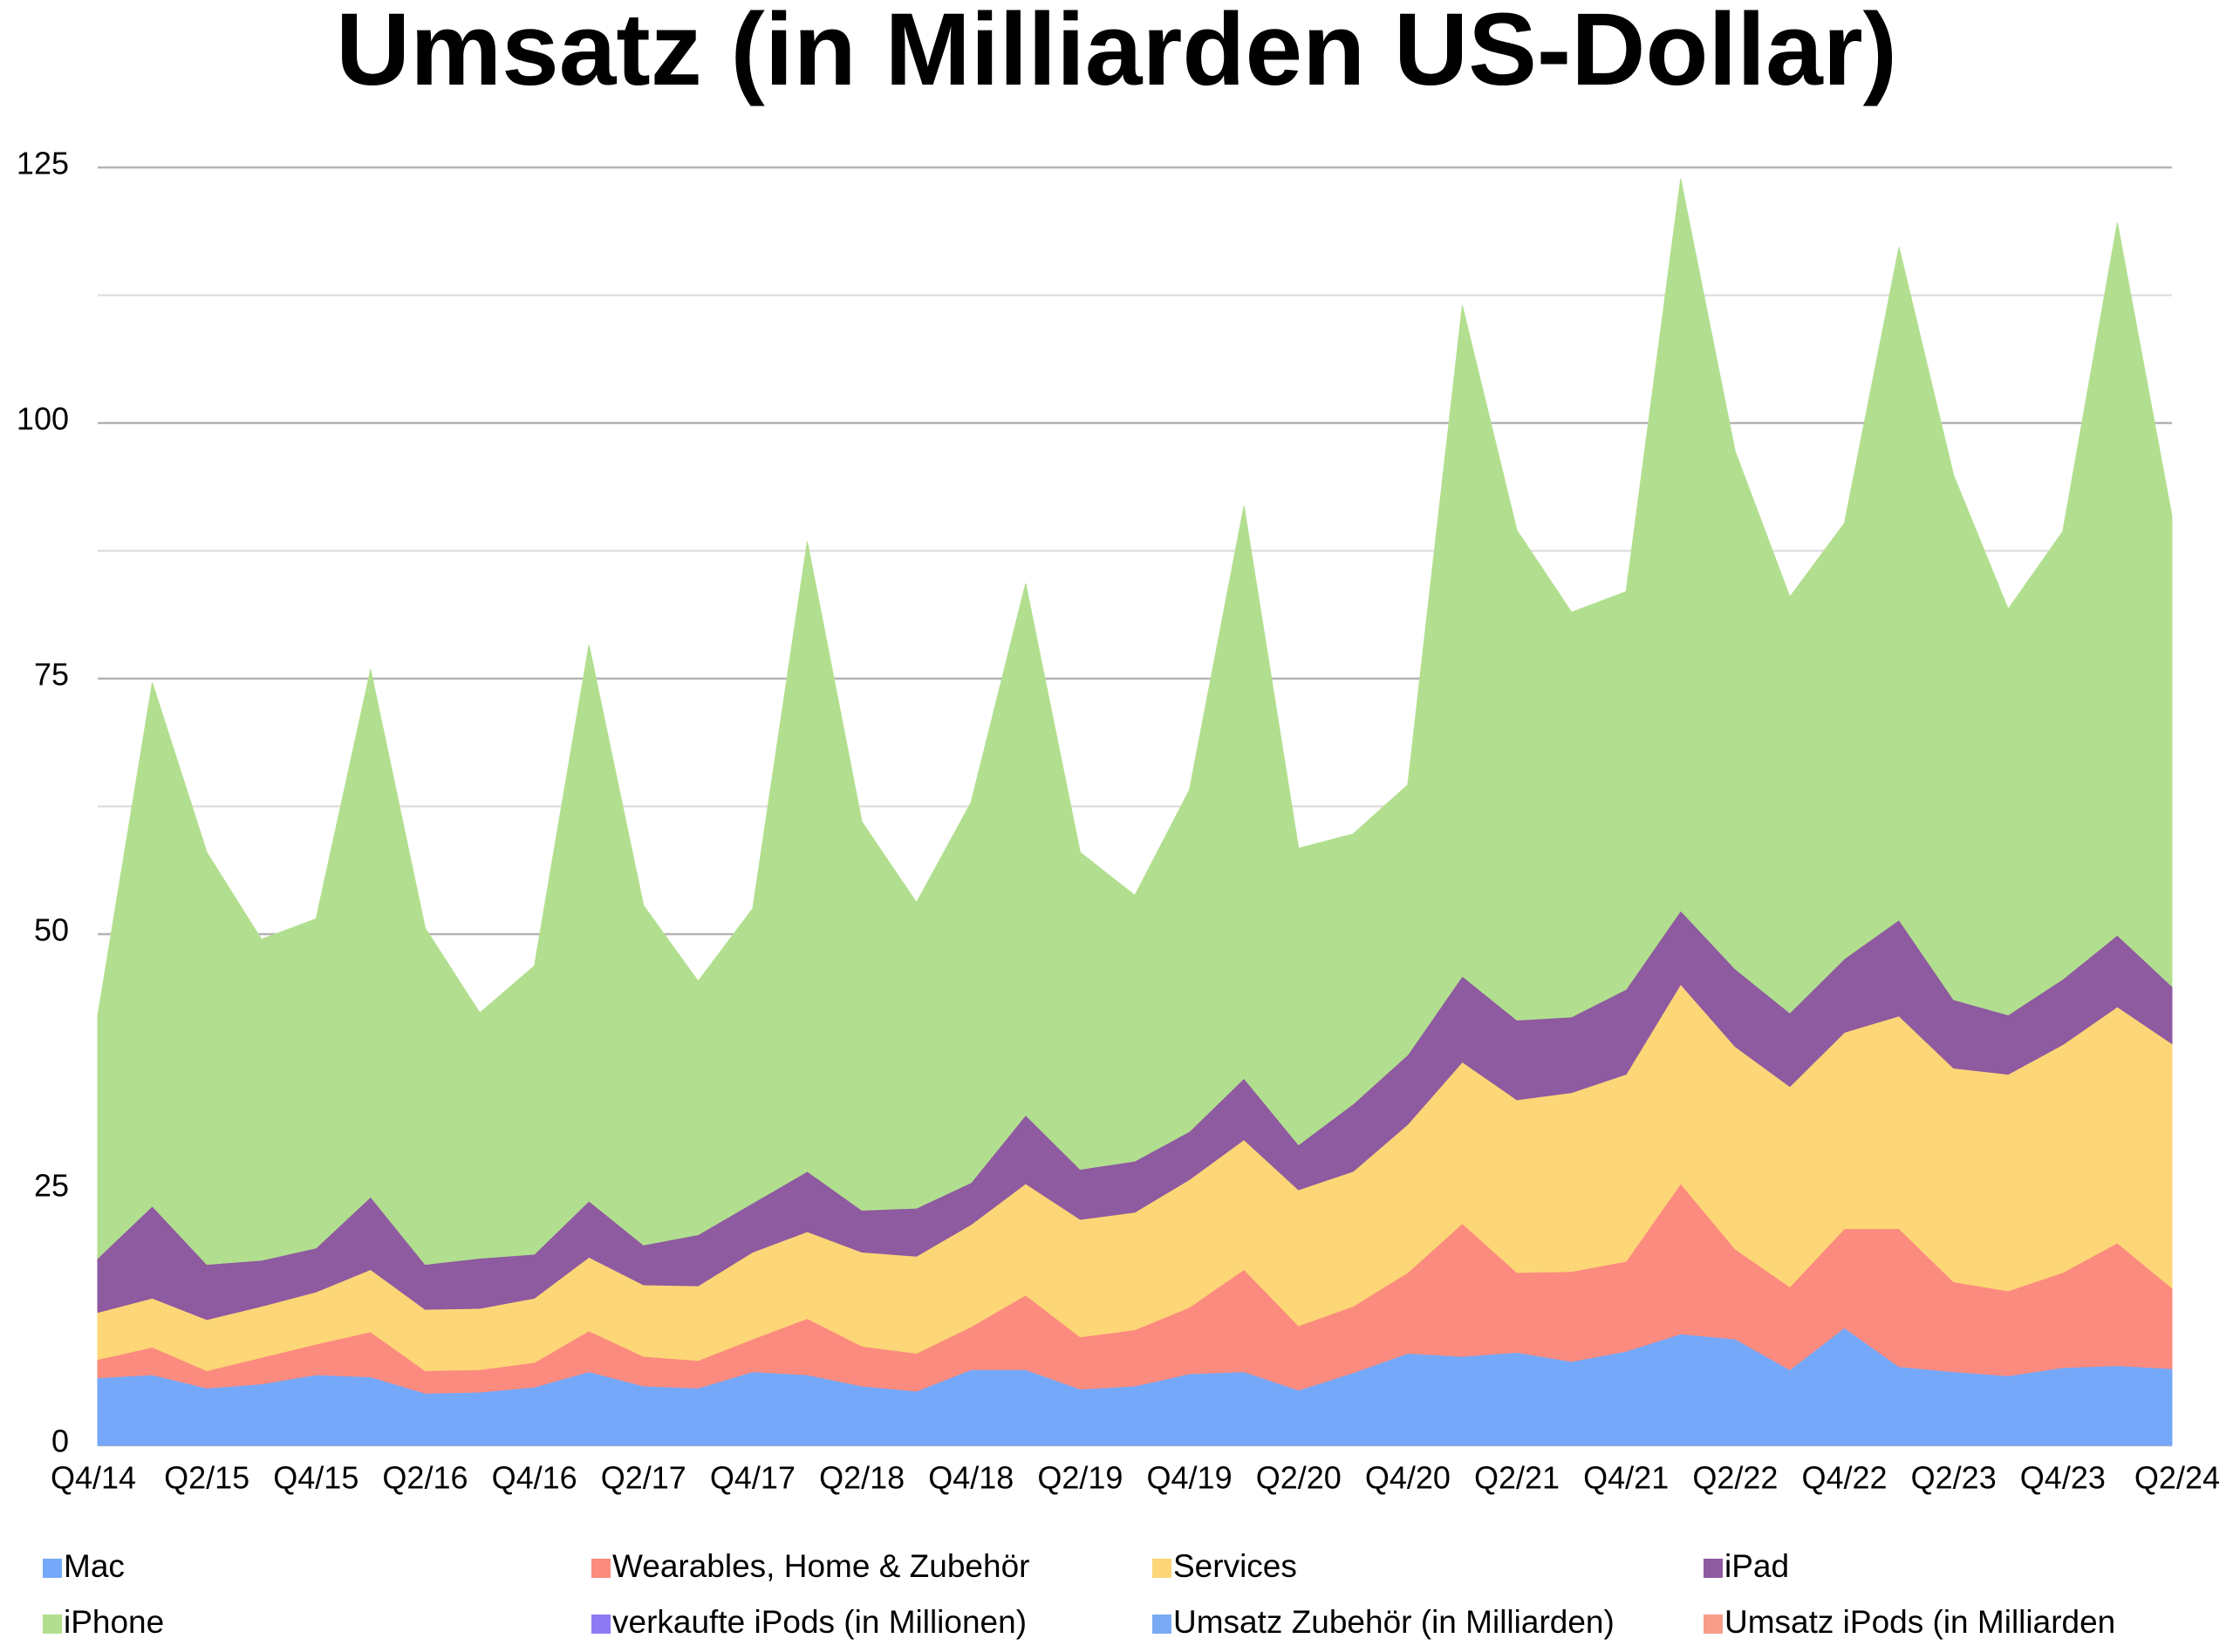  Describe the element at coordinates (1844, 1478) in the screenshot. I see `x-tick-label: Q4/22` at that location.